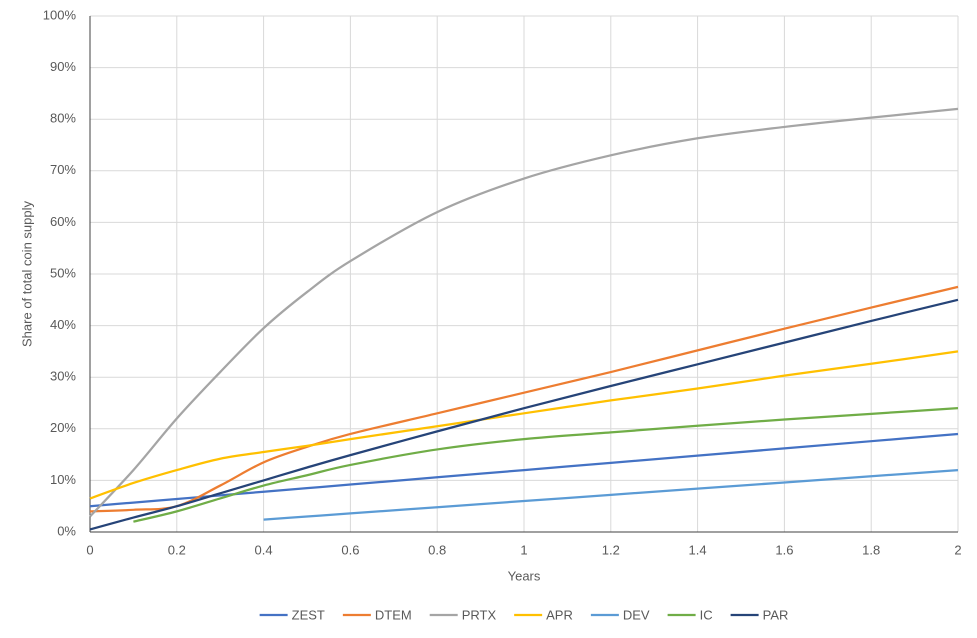  I want to click on y-tick-label: 70%, so click(63, 169).